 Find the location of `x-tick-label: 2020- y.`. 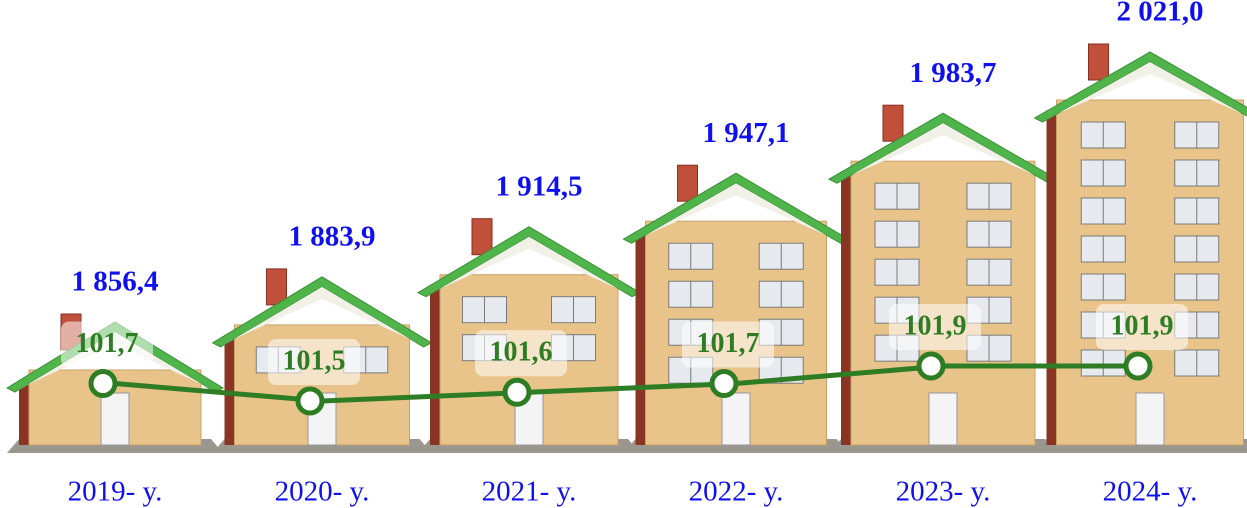

x-tick-label: 2020- y. is located at coordinates (322, 492).